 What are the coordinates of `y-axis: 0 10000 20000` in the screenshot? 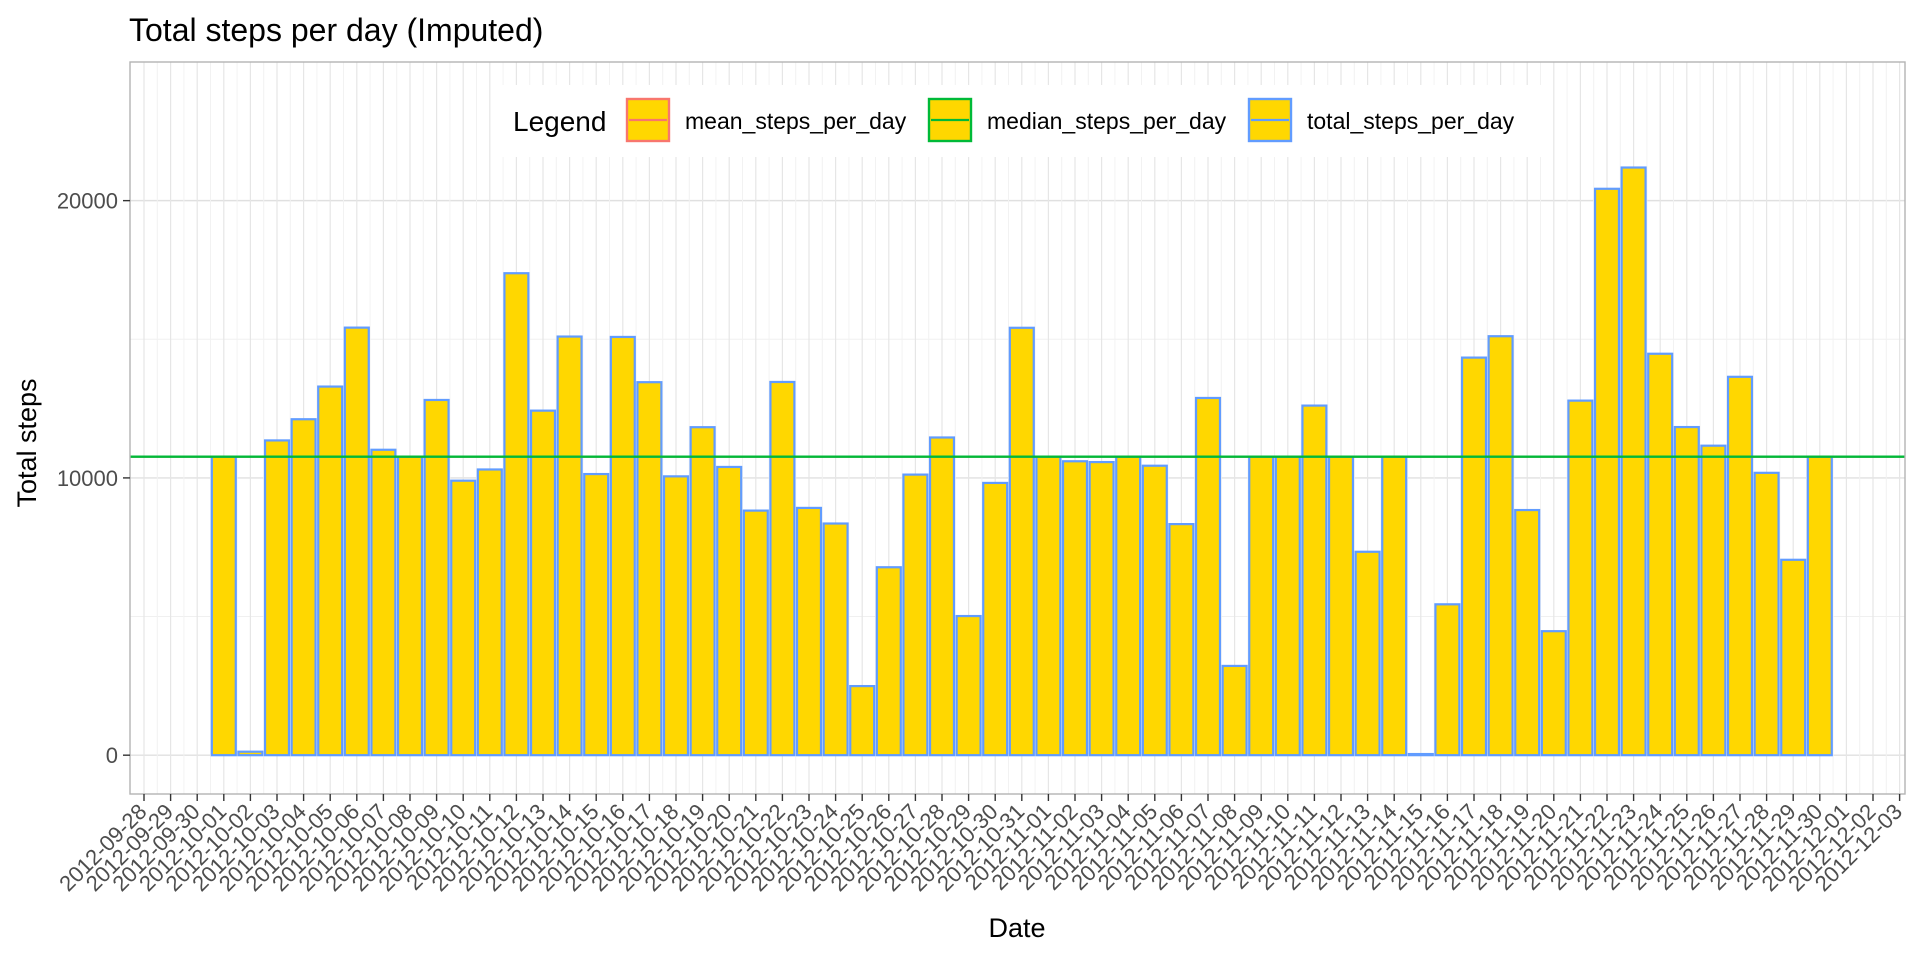 It's located at (93, 478).